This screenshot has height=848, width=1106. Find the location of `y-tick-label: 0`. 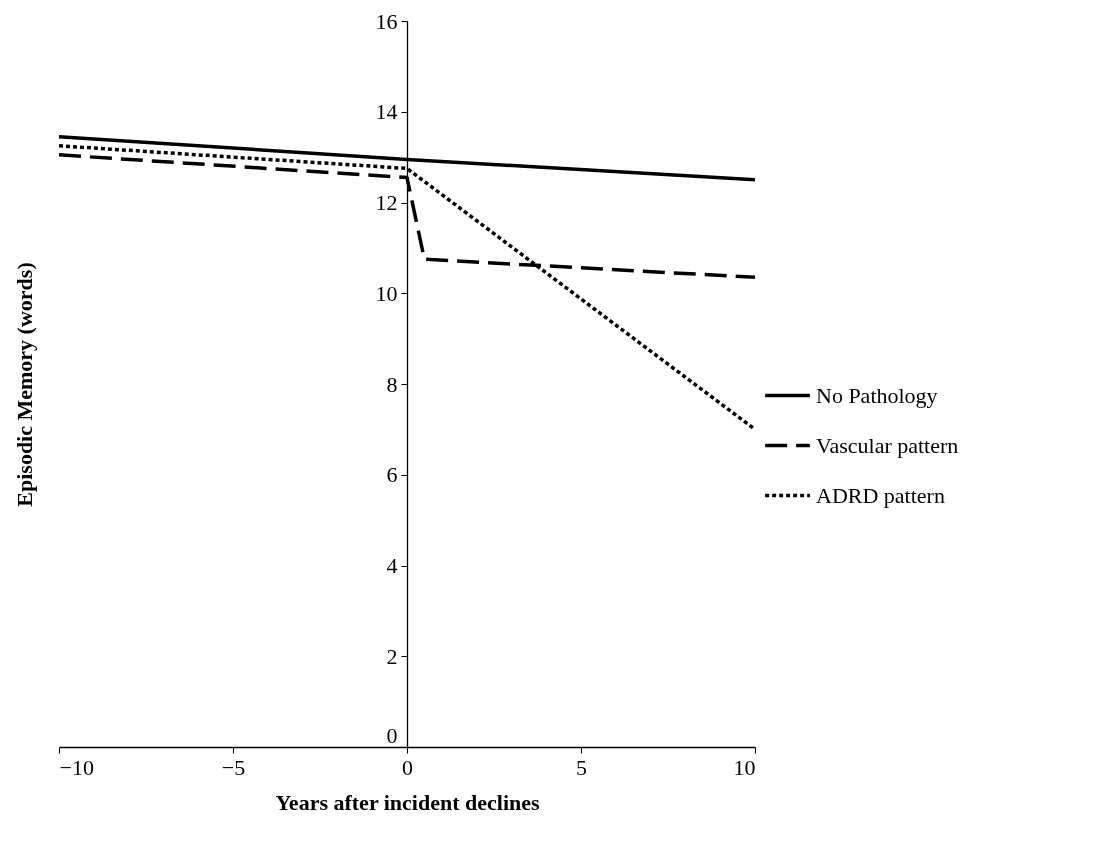

y-tick-label: 0 is located at coordinates (392, 735).